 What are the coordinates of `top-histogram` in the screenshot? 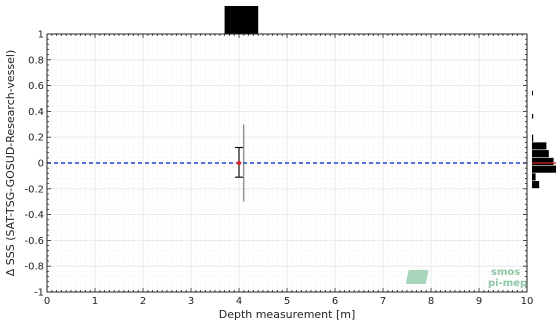 It's located at (241, 20).